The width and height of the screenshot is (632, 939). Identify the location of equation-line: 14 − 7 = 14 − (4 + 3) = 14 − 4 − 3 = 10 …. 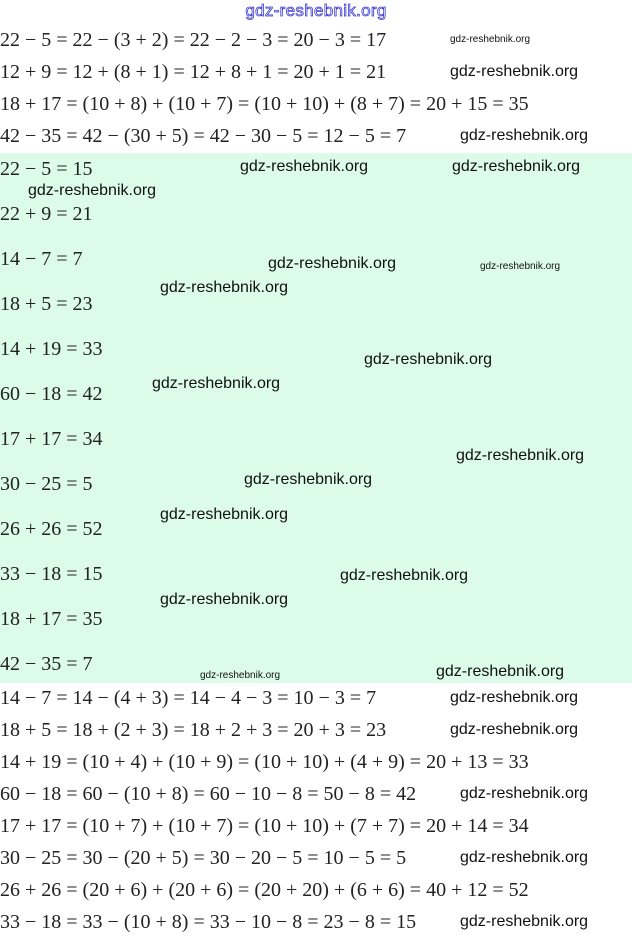
(188, 698).